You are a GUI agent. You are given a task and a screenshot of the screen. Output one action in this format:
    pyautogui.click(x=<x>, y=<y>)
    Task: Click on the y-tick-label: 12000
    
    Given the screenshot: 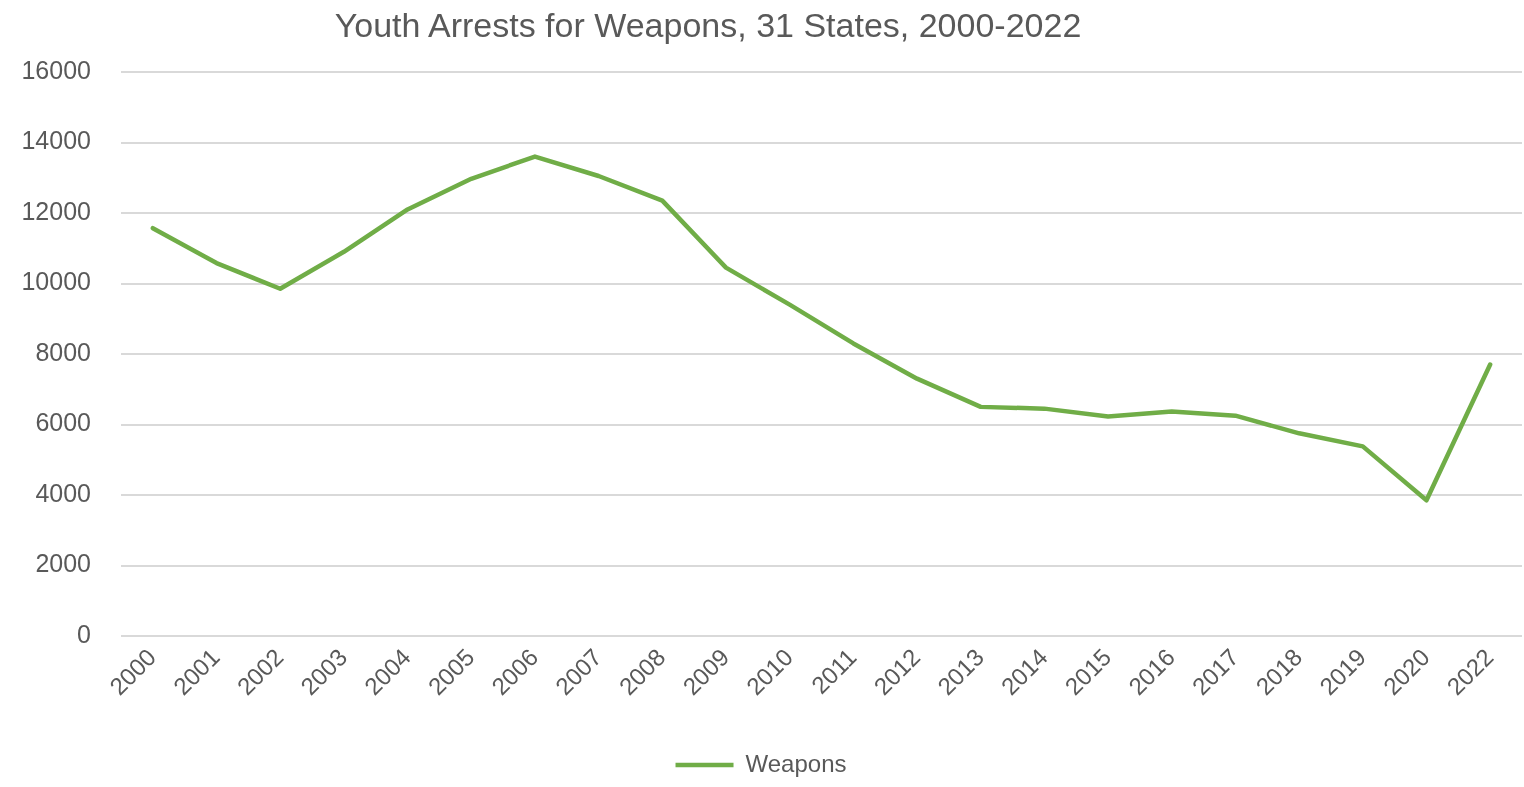 What is the action you would take?
    pyautogui.click(x=56, y=210)
    